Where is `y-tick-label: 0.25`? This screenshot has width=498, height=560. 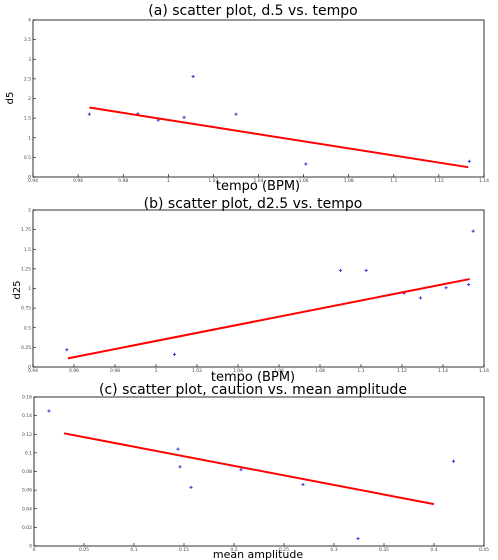 y-tick-label: 0.25 is located at coordinates (26, 348).